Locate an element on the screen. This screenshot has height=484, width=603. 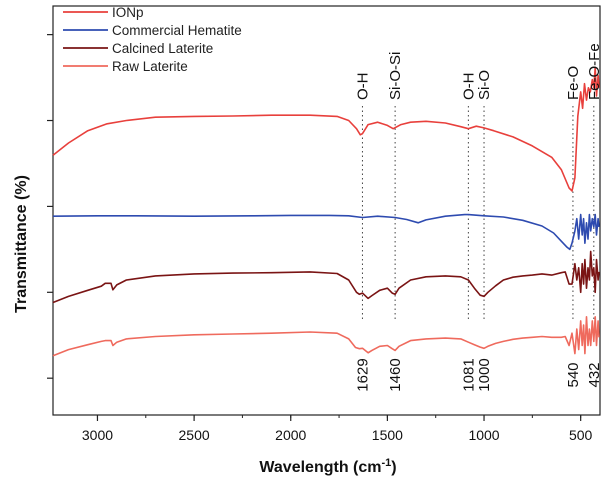
annotation-wavenumber-label: 540 is located at coordinates (573, 374).